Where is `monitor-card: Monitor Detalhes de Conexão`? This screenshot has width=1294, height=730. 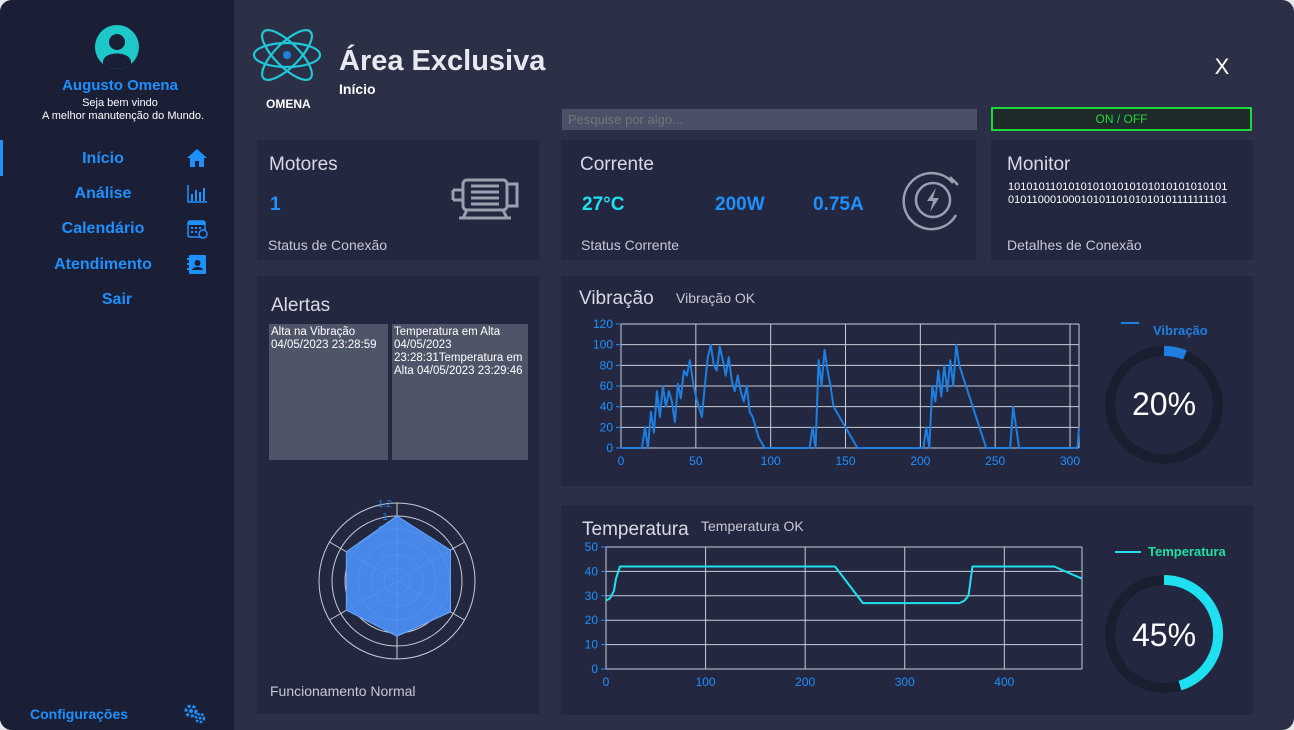
monitor-card: Monitor Detalhes de Conexão is located at coordinates (1122, 200).